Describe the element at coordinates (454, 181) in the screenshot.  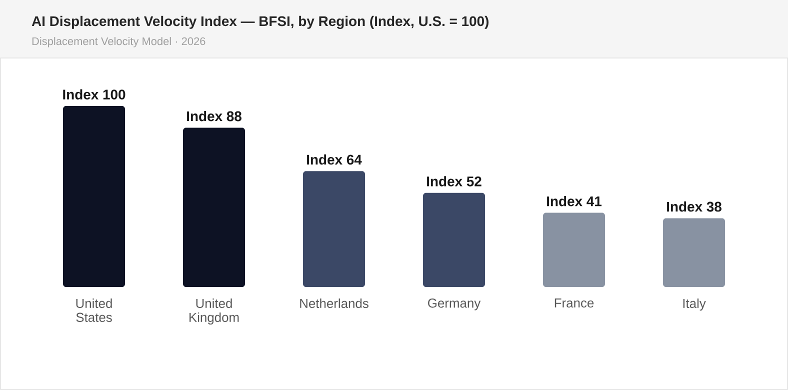
I see `data-label: Index 52` at that location.